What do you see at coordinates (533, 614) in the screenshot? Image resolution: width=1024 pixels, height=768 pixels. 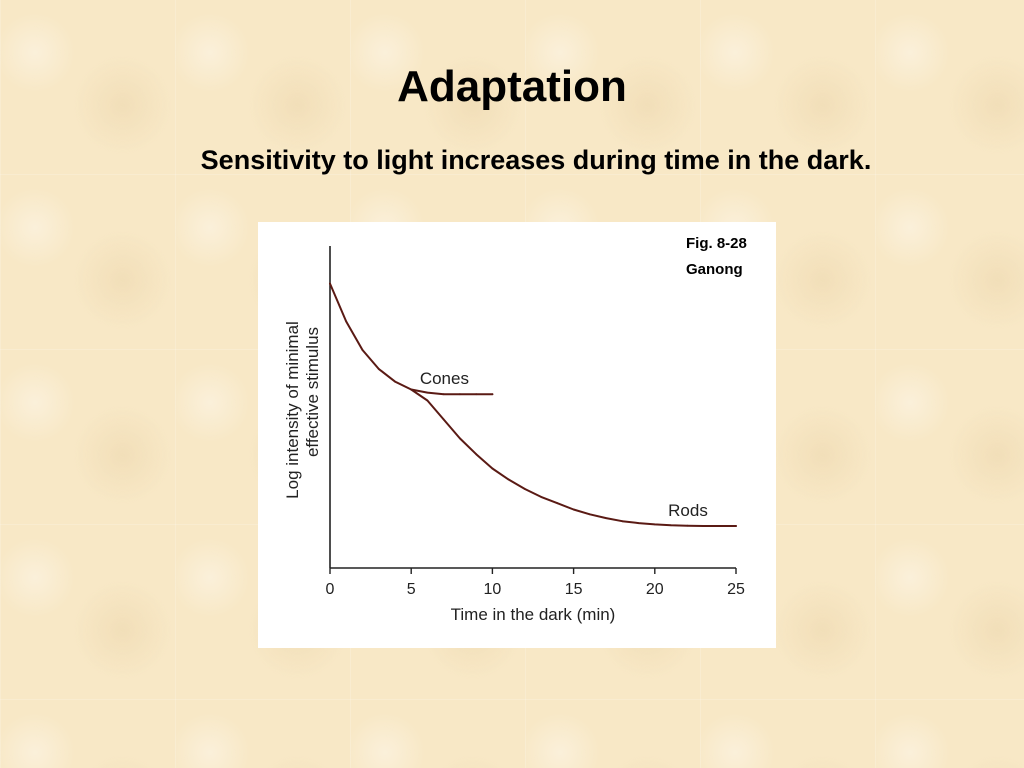 I see `x-axis-label: Time in the dark (min)` at bounding box center [533, 614].